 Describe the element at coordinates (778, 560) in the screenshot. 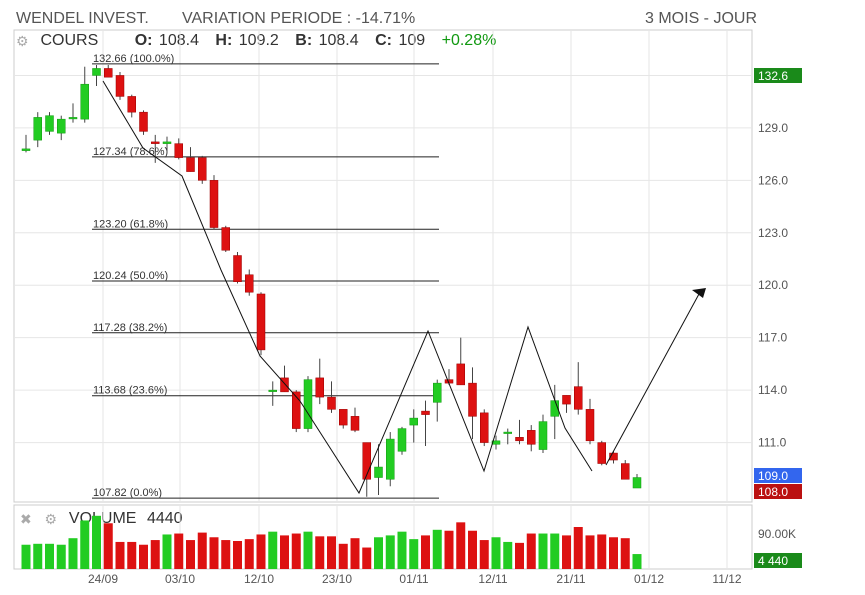

I see `volume-badge` at that location.